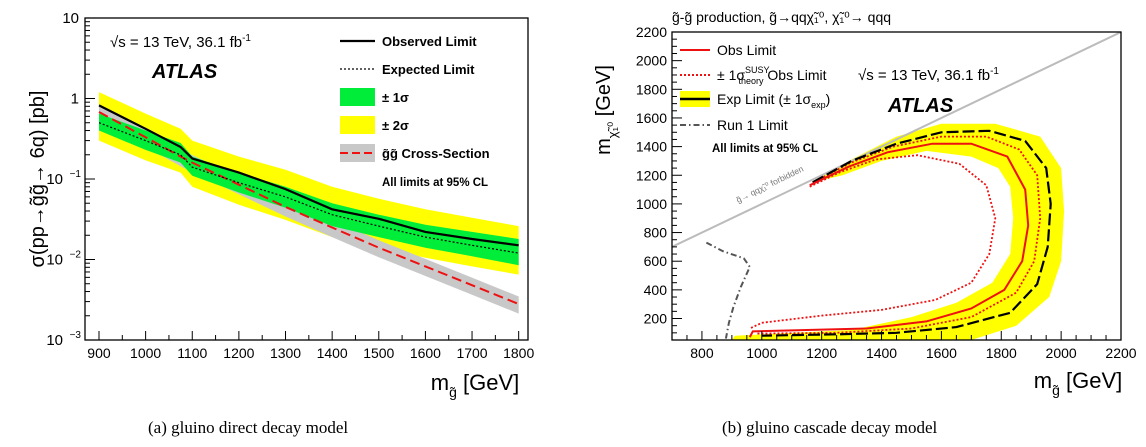 This screenshot has height=447, width=1146. What do you see at coordinates (772, 75) in the screenshot?
I see `legend-b-theory: ± 1σSUSY theory Obs Limit` at bounding box center [772, 75].